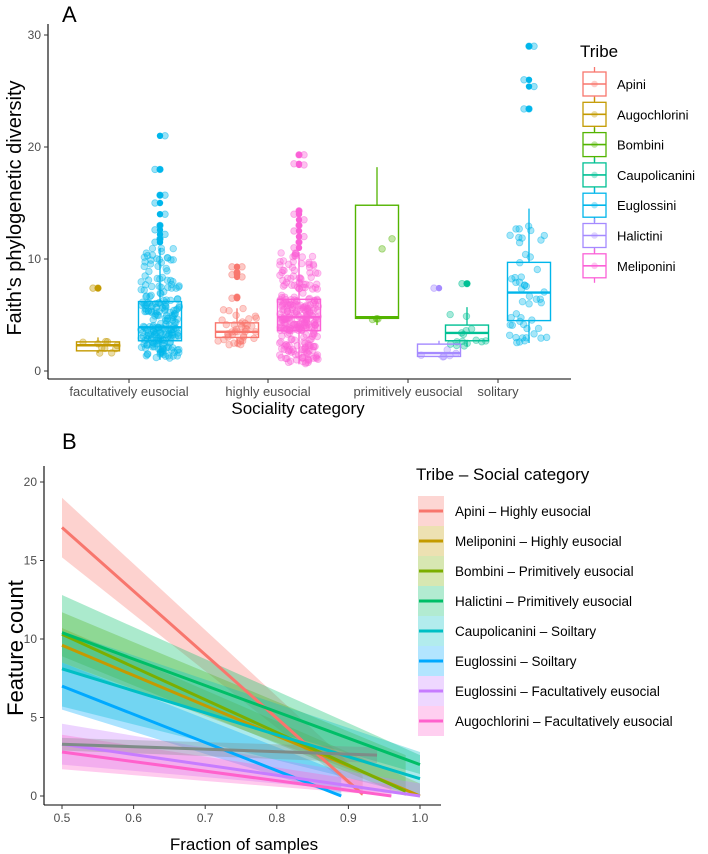 The image size is (708, 854). What do you see at coordinates (594, 235) in the screenshot?
I see `legend-key-point` at bounding box center [594, 235].